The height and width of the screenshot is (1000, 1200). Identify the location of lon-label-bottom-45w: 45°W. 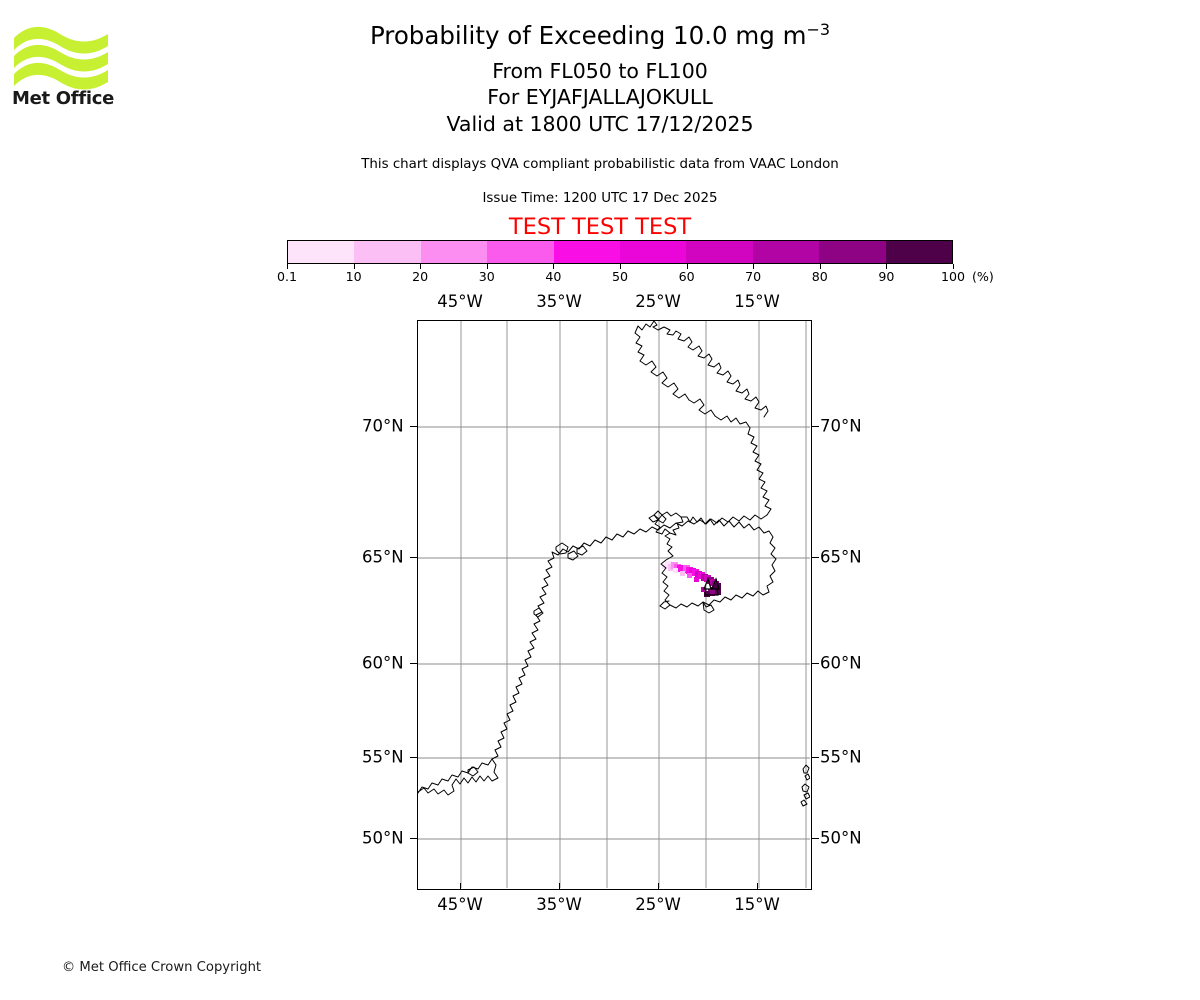
(460, 904).